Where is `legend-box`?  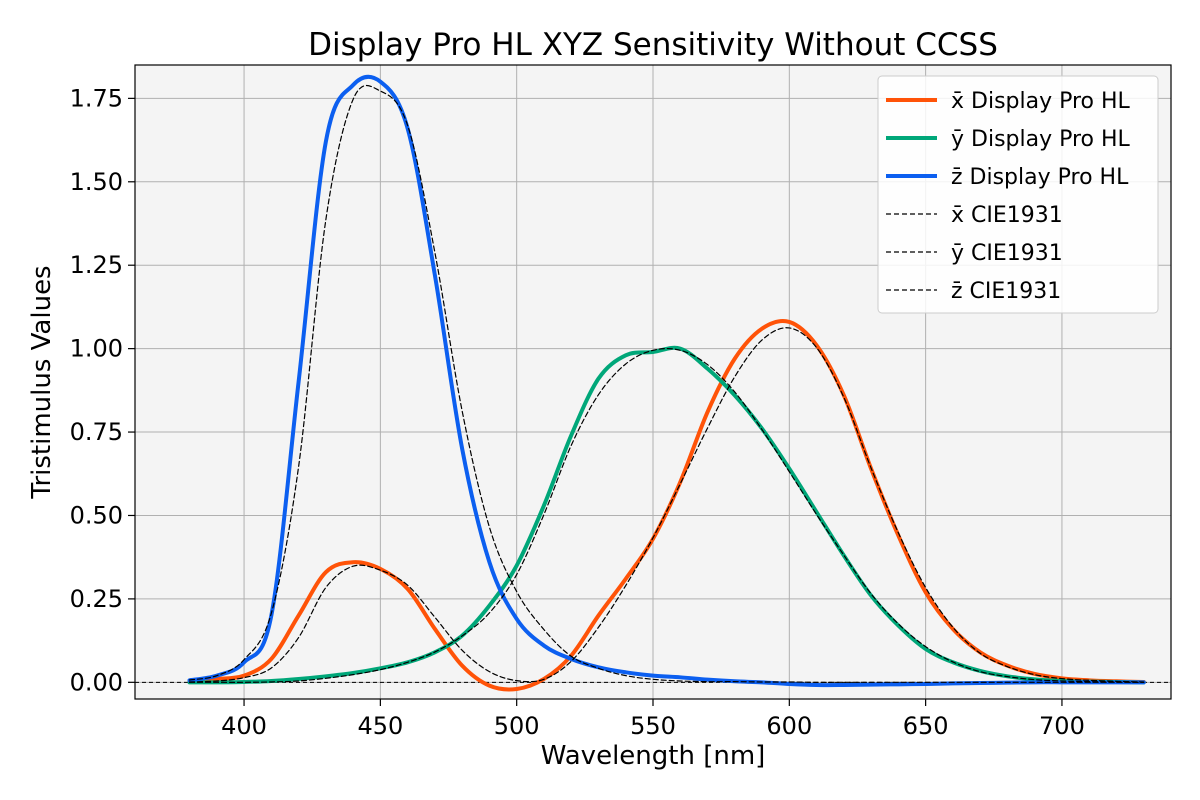 legend-box is located at coordinates (1018, 194).